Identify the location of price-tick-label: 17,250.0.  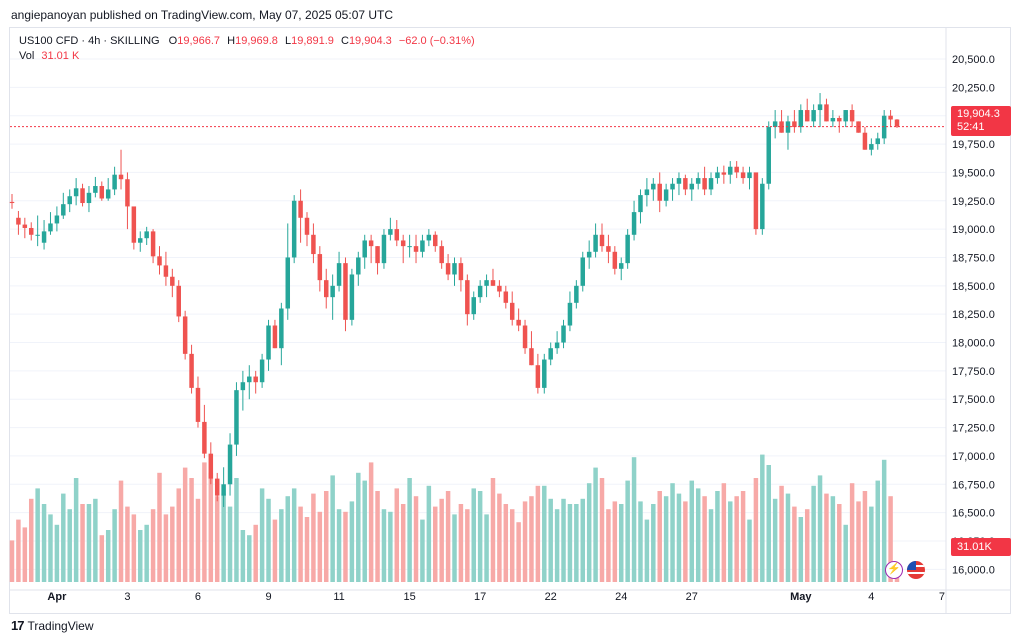
(973, 429).